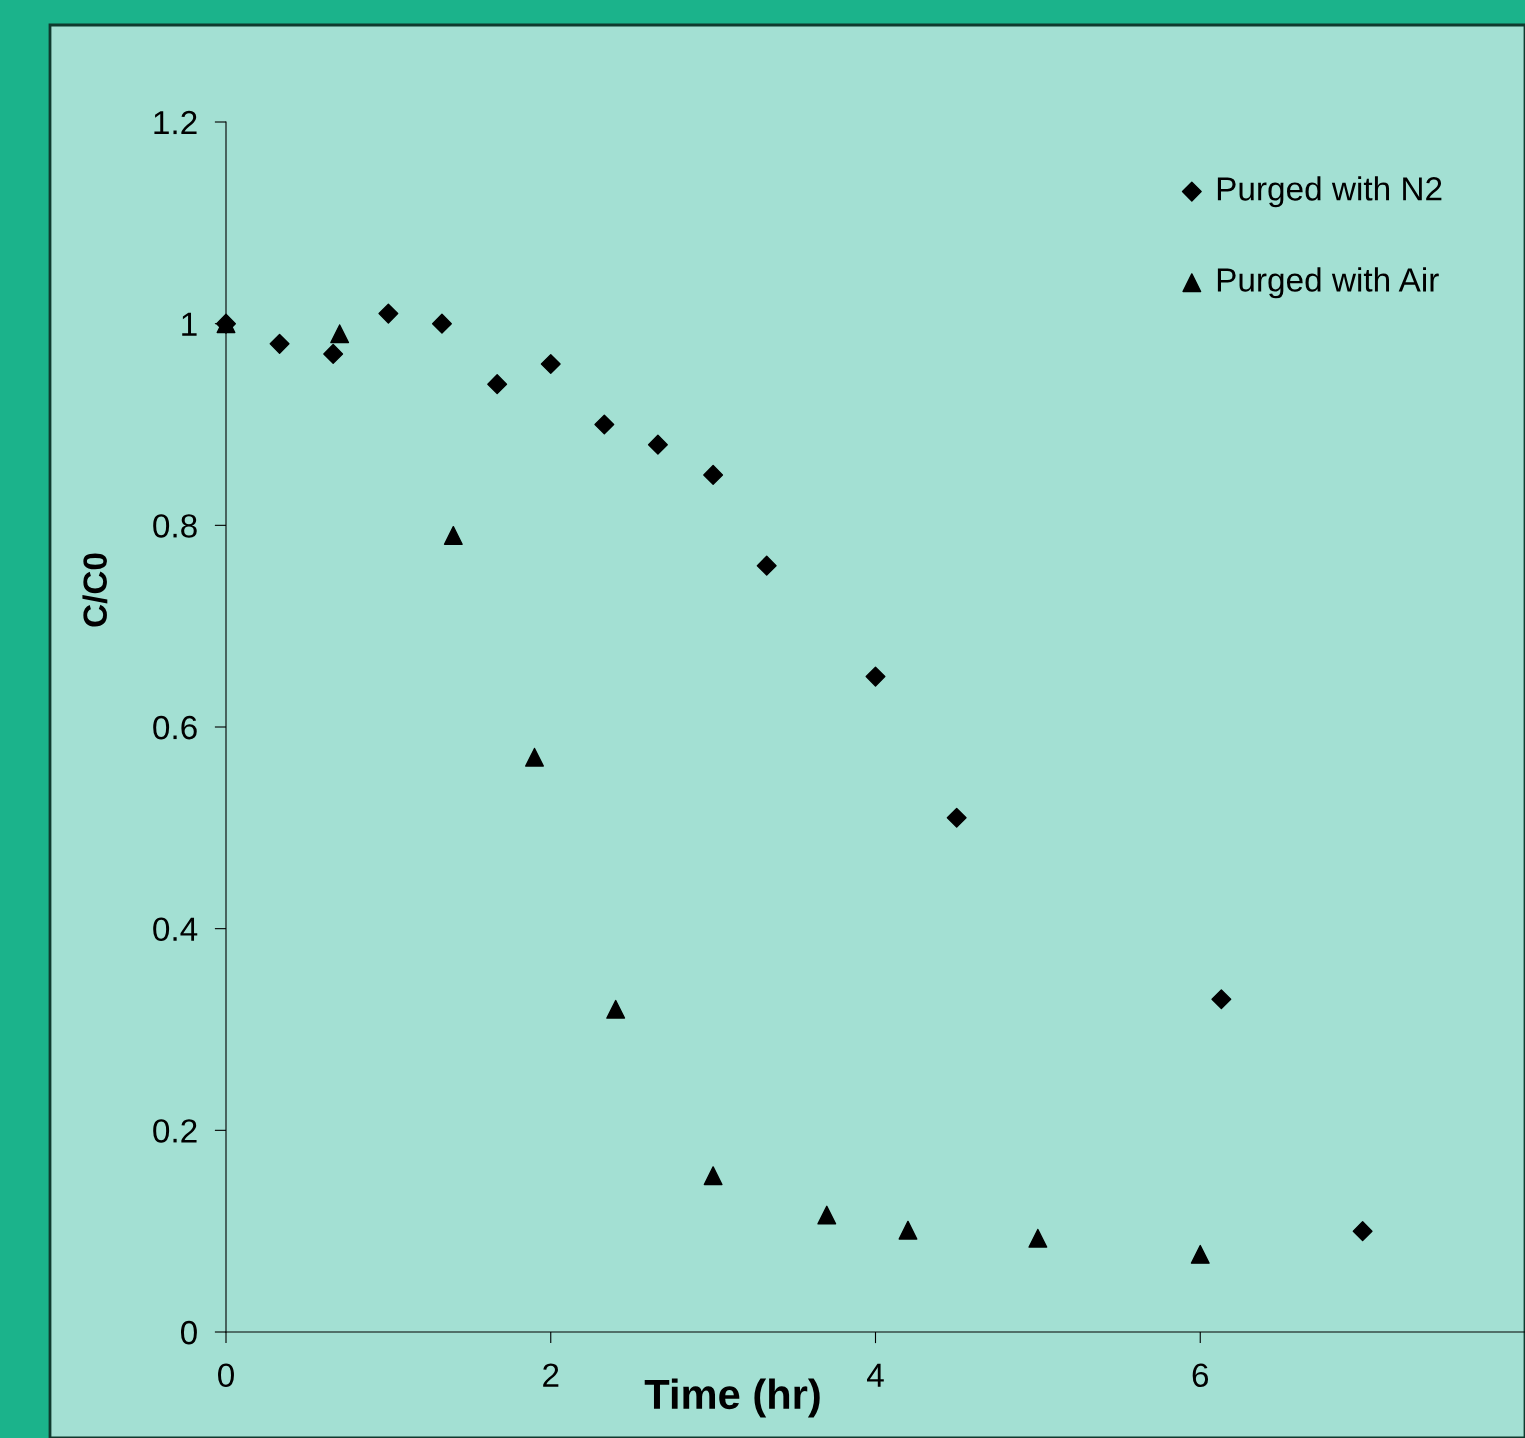  Describe the element at coordinates (732, 1398) in the screenshot. I see `x-axis-title: Time (hr)` at that location.